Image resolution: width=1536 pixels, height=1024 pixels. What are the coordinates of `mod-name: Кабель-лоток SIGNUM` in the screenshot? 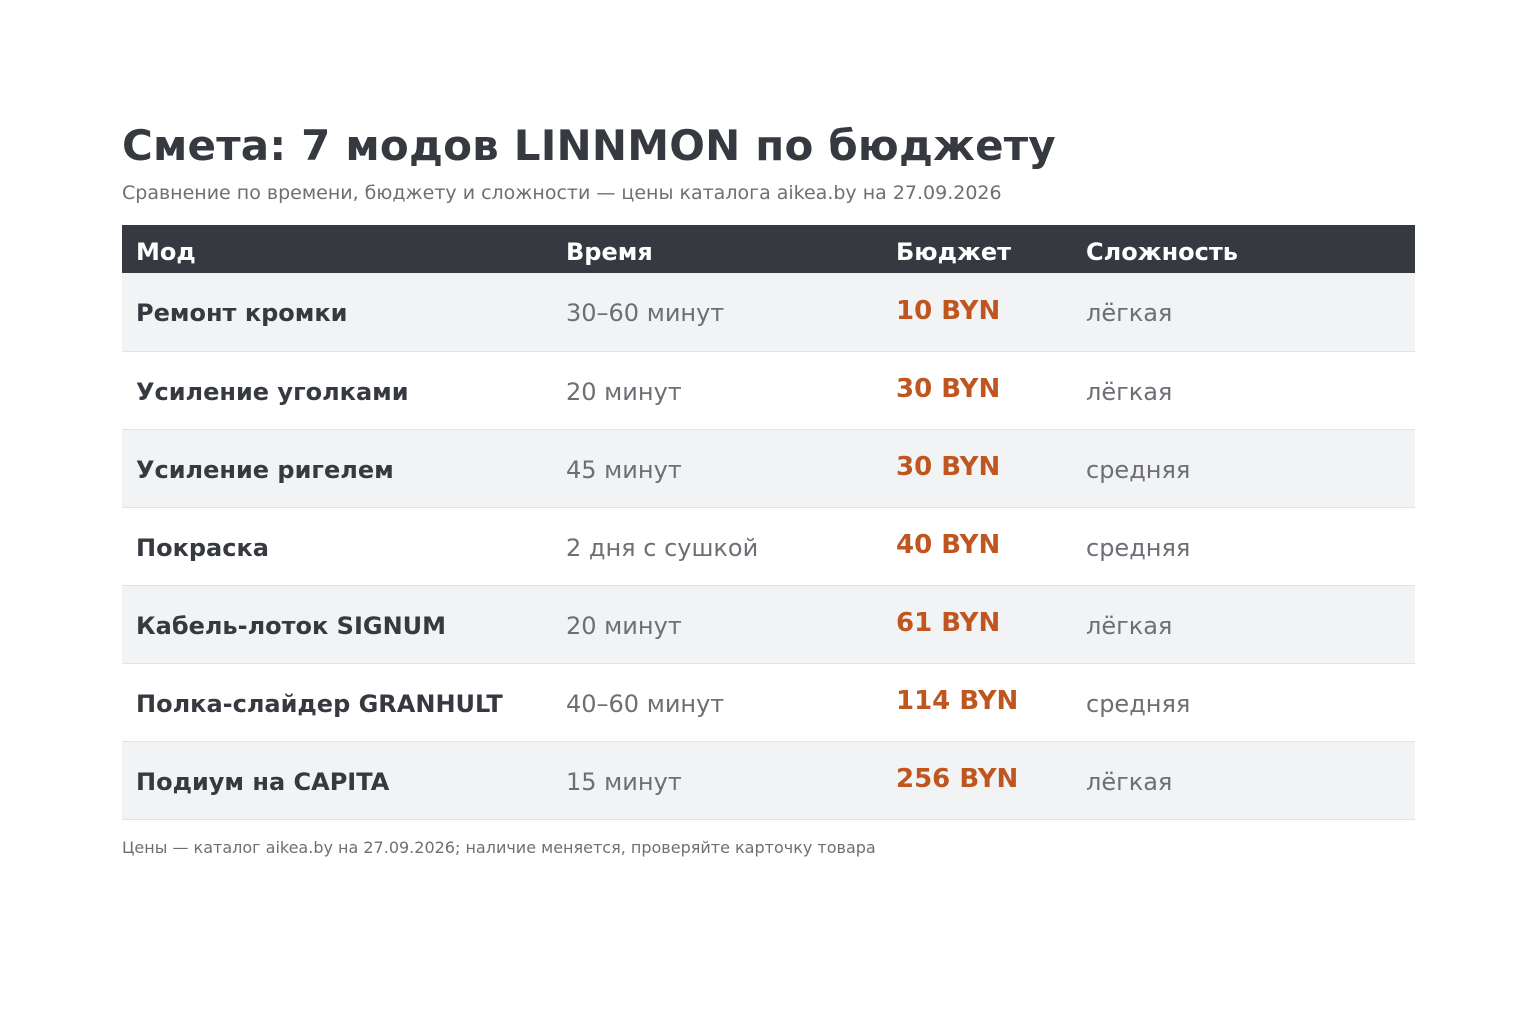 It's located at (291, 625).